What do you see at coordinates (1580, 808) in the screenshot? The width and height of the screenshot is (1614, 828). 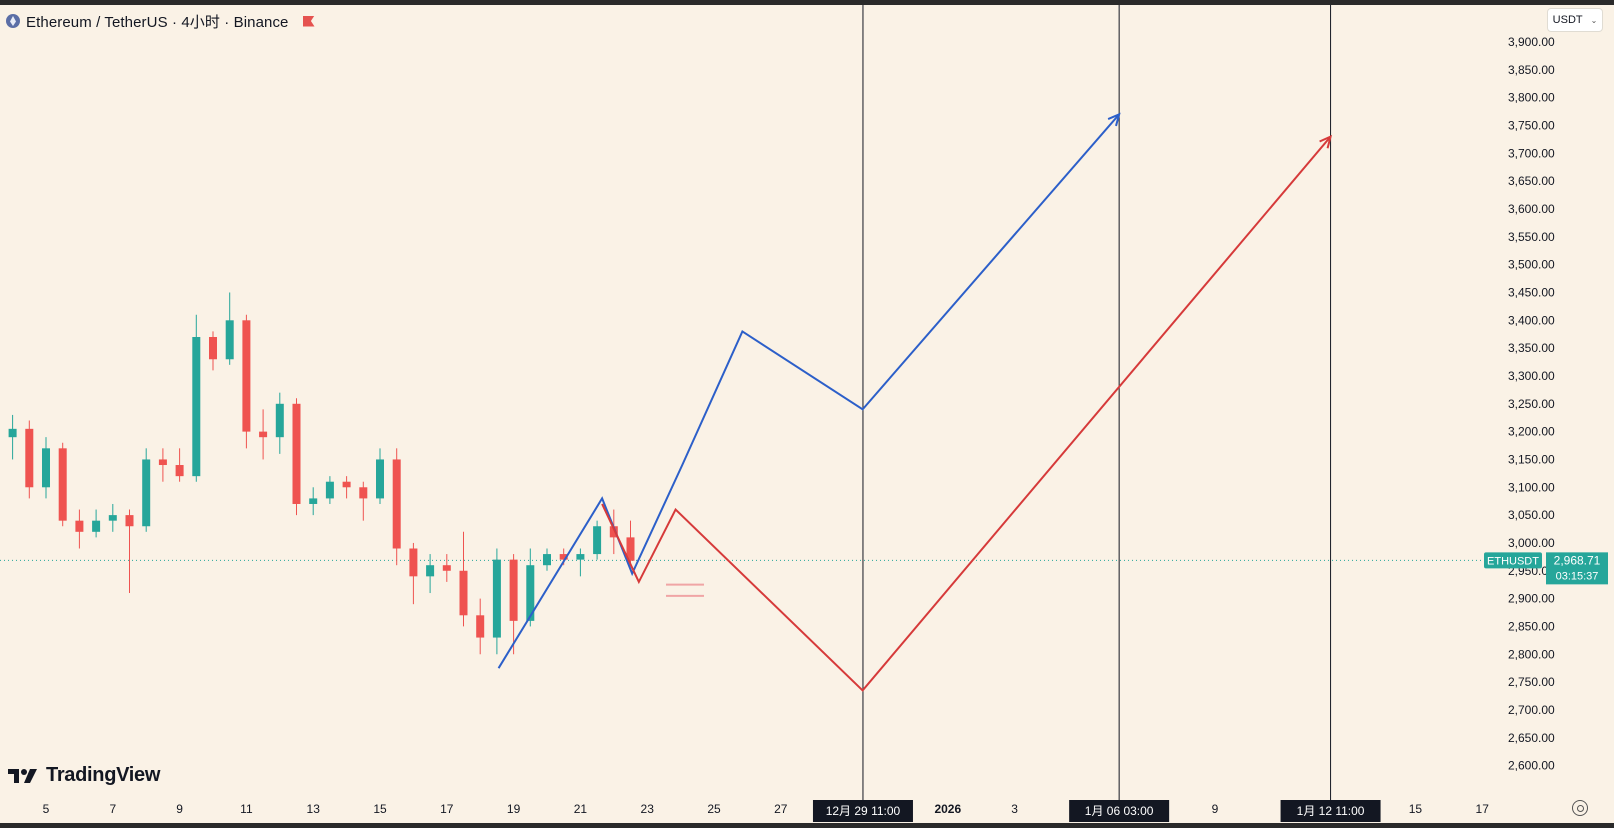 I see `settings-icon` at bounding box center [1580, 808].